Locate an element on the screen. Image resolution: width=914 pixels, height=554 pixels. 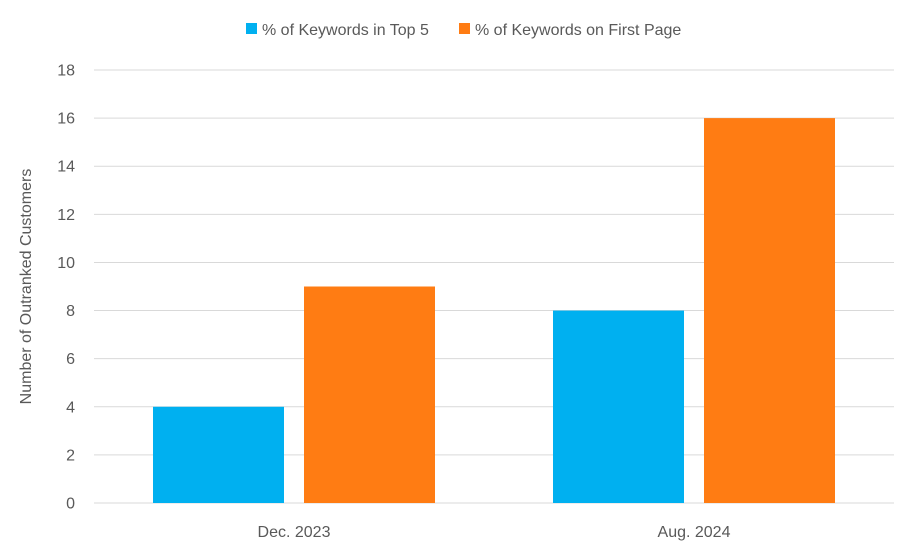
y-tick-label: 10 is located at coordinates (66, 263).